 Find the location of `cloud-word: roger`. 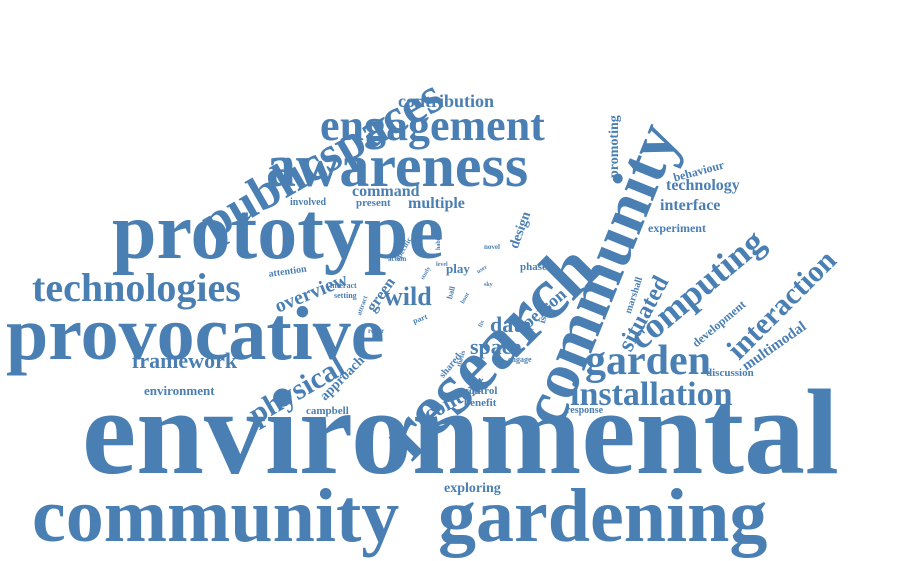

cloud-word: roger is located at coordinates (376, 331).